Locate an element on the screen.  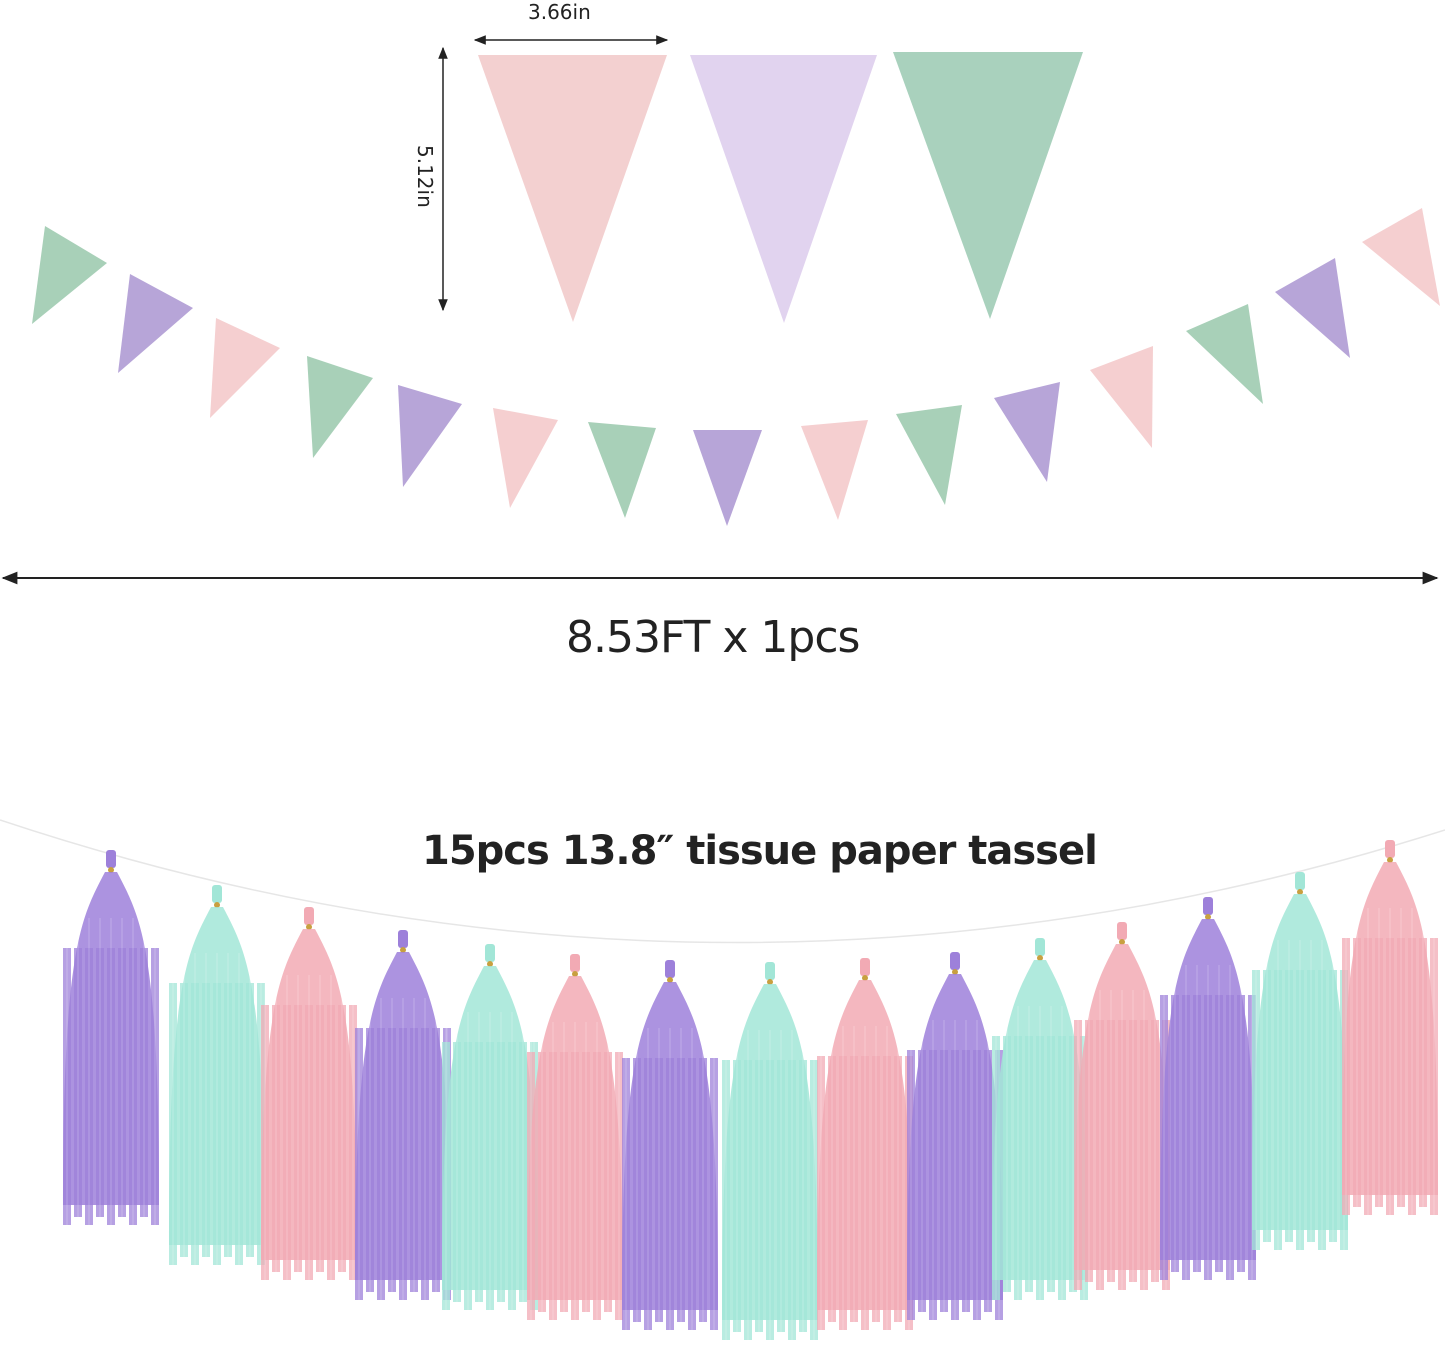
width-dimension-label: 3.66in is located at coordinates (559, 12).